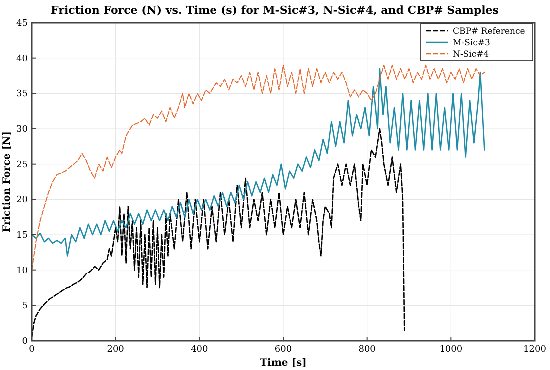  Describe the element at coordinates (116, 350) in the screenshot. I see `x-tick-label: 200` at that location.